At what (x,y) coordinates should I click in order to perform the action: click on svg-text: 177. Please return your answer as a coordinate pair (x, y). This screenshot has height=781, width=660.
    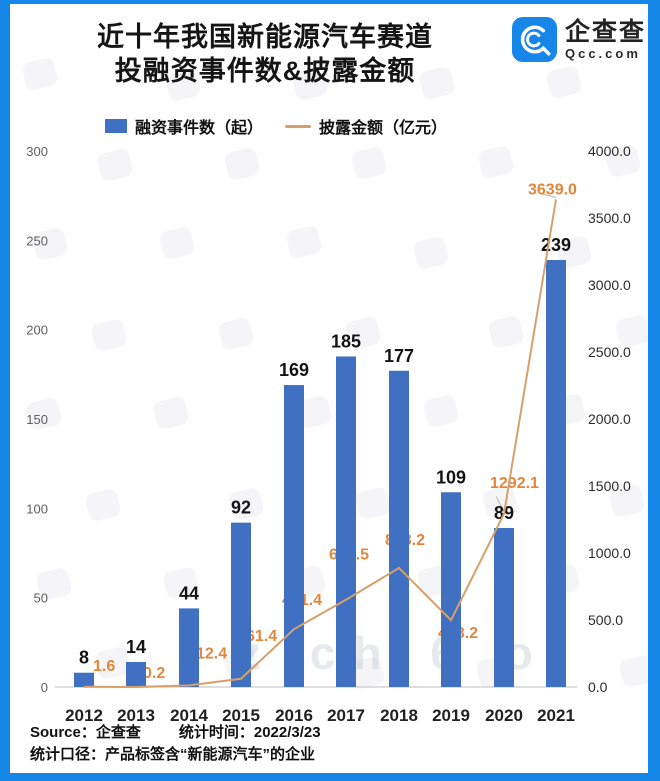
    Looking at the image, I should click on (399, 356).